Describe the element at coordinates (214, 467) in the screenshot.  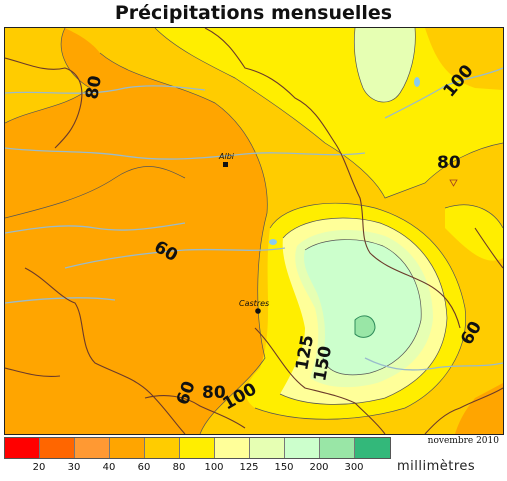
I see `legend-tick-label: 100` at that location.